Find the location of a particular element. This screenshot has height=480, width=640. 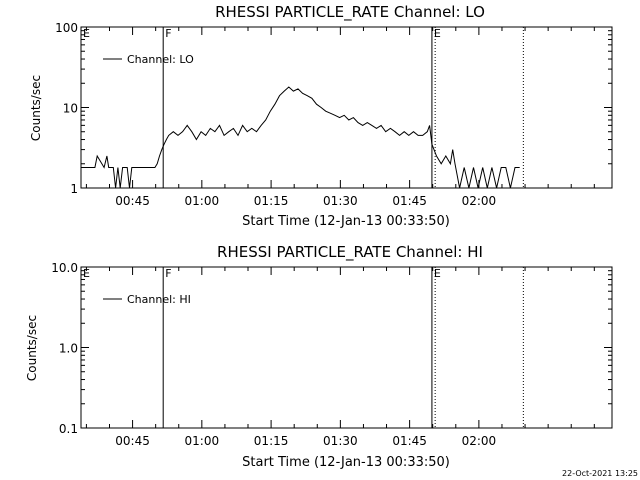

y-tick-label: 1 is located at coordinates (74, 189).